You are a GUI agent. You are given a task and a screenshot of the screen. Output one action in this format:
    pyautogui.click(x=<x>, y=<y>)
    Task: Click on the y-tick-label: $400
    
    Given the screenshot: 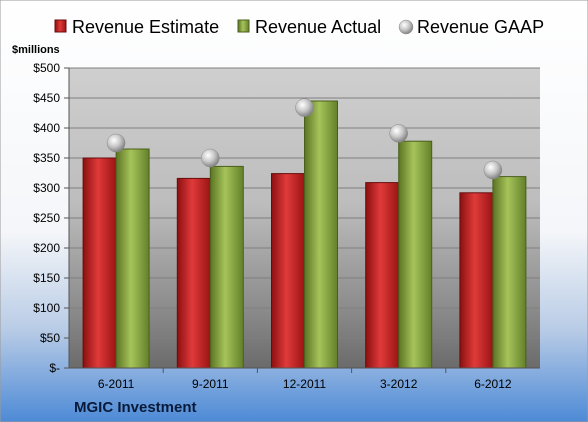 What is the action you would take?
    pyautogui.click(x=46, y=128)
    